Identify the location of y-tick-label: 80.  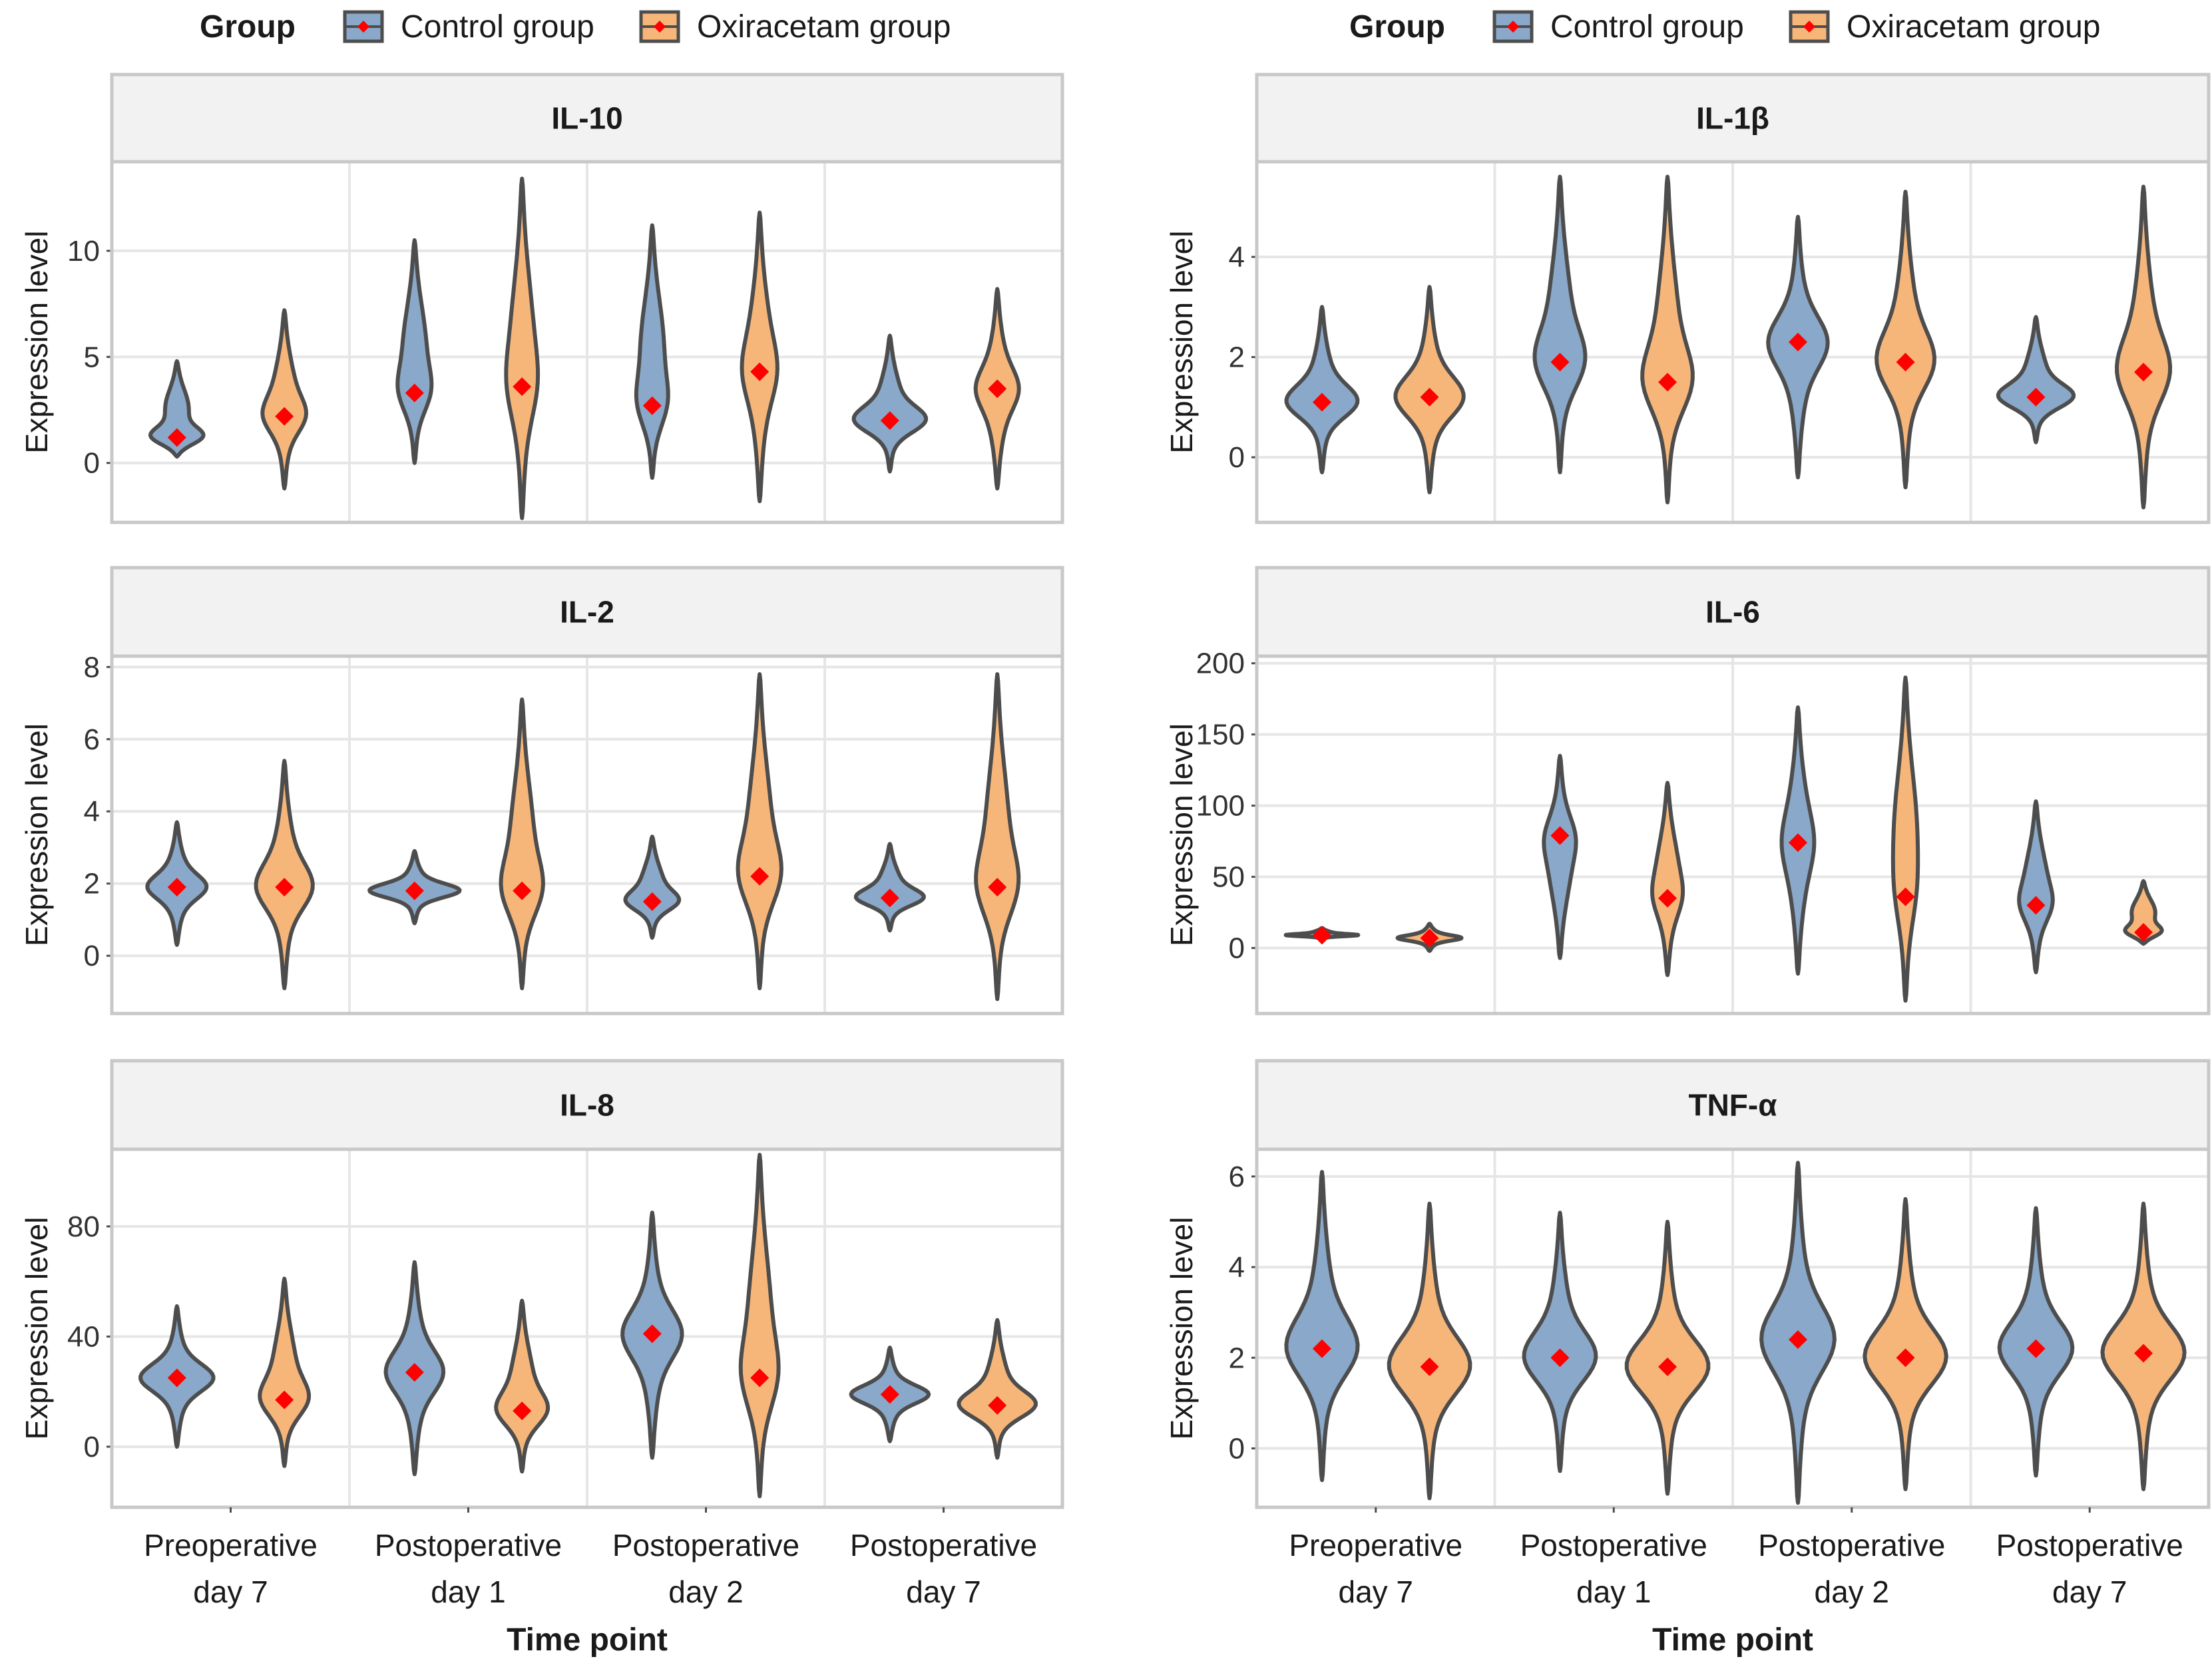
(84, 1227).